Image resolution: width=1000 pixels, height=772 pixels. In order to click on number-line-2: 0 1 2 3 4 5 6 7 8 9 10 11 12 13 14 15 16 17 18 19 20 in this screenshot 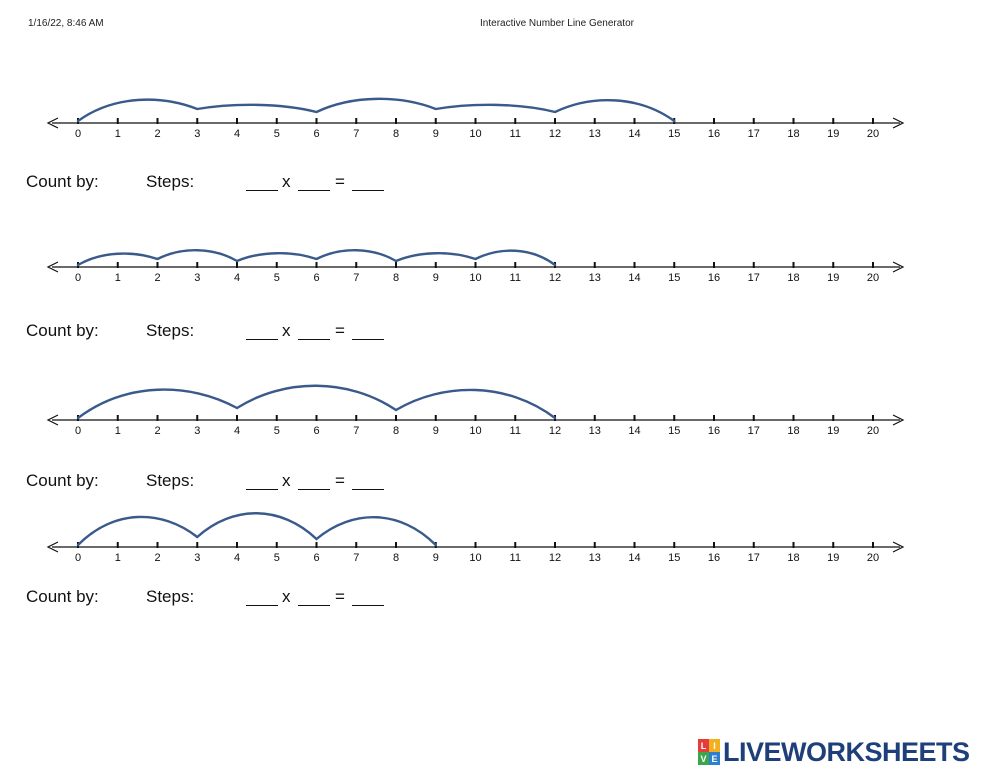, I will do `click(475, 266)`.